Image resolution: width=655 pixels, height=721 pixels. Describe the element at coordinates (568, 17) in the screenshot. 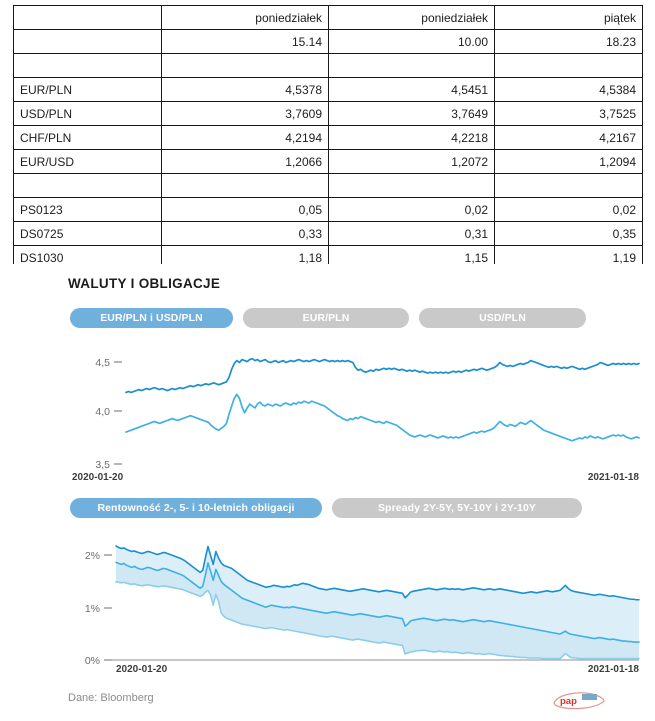

I see `header-cell-day-3: piątek` at that location.